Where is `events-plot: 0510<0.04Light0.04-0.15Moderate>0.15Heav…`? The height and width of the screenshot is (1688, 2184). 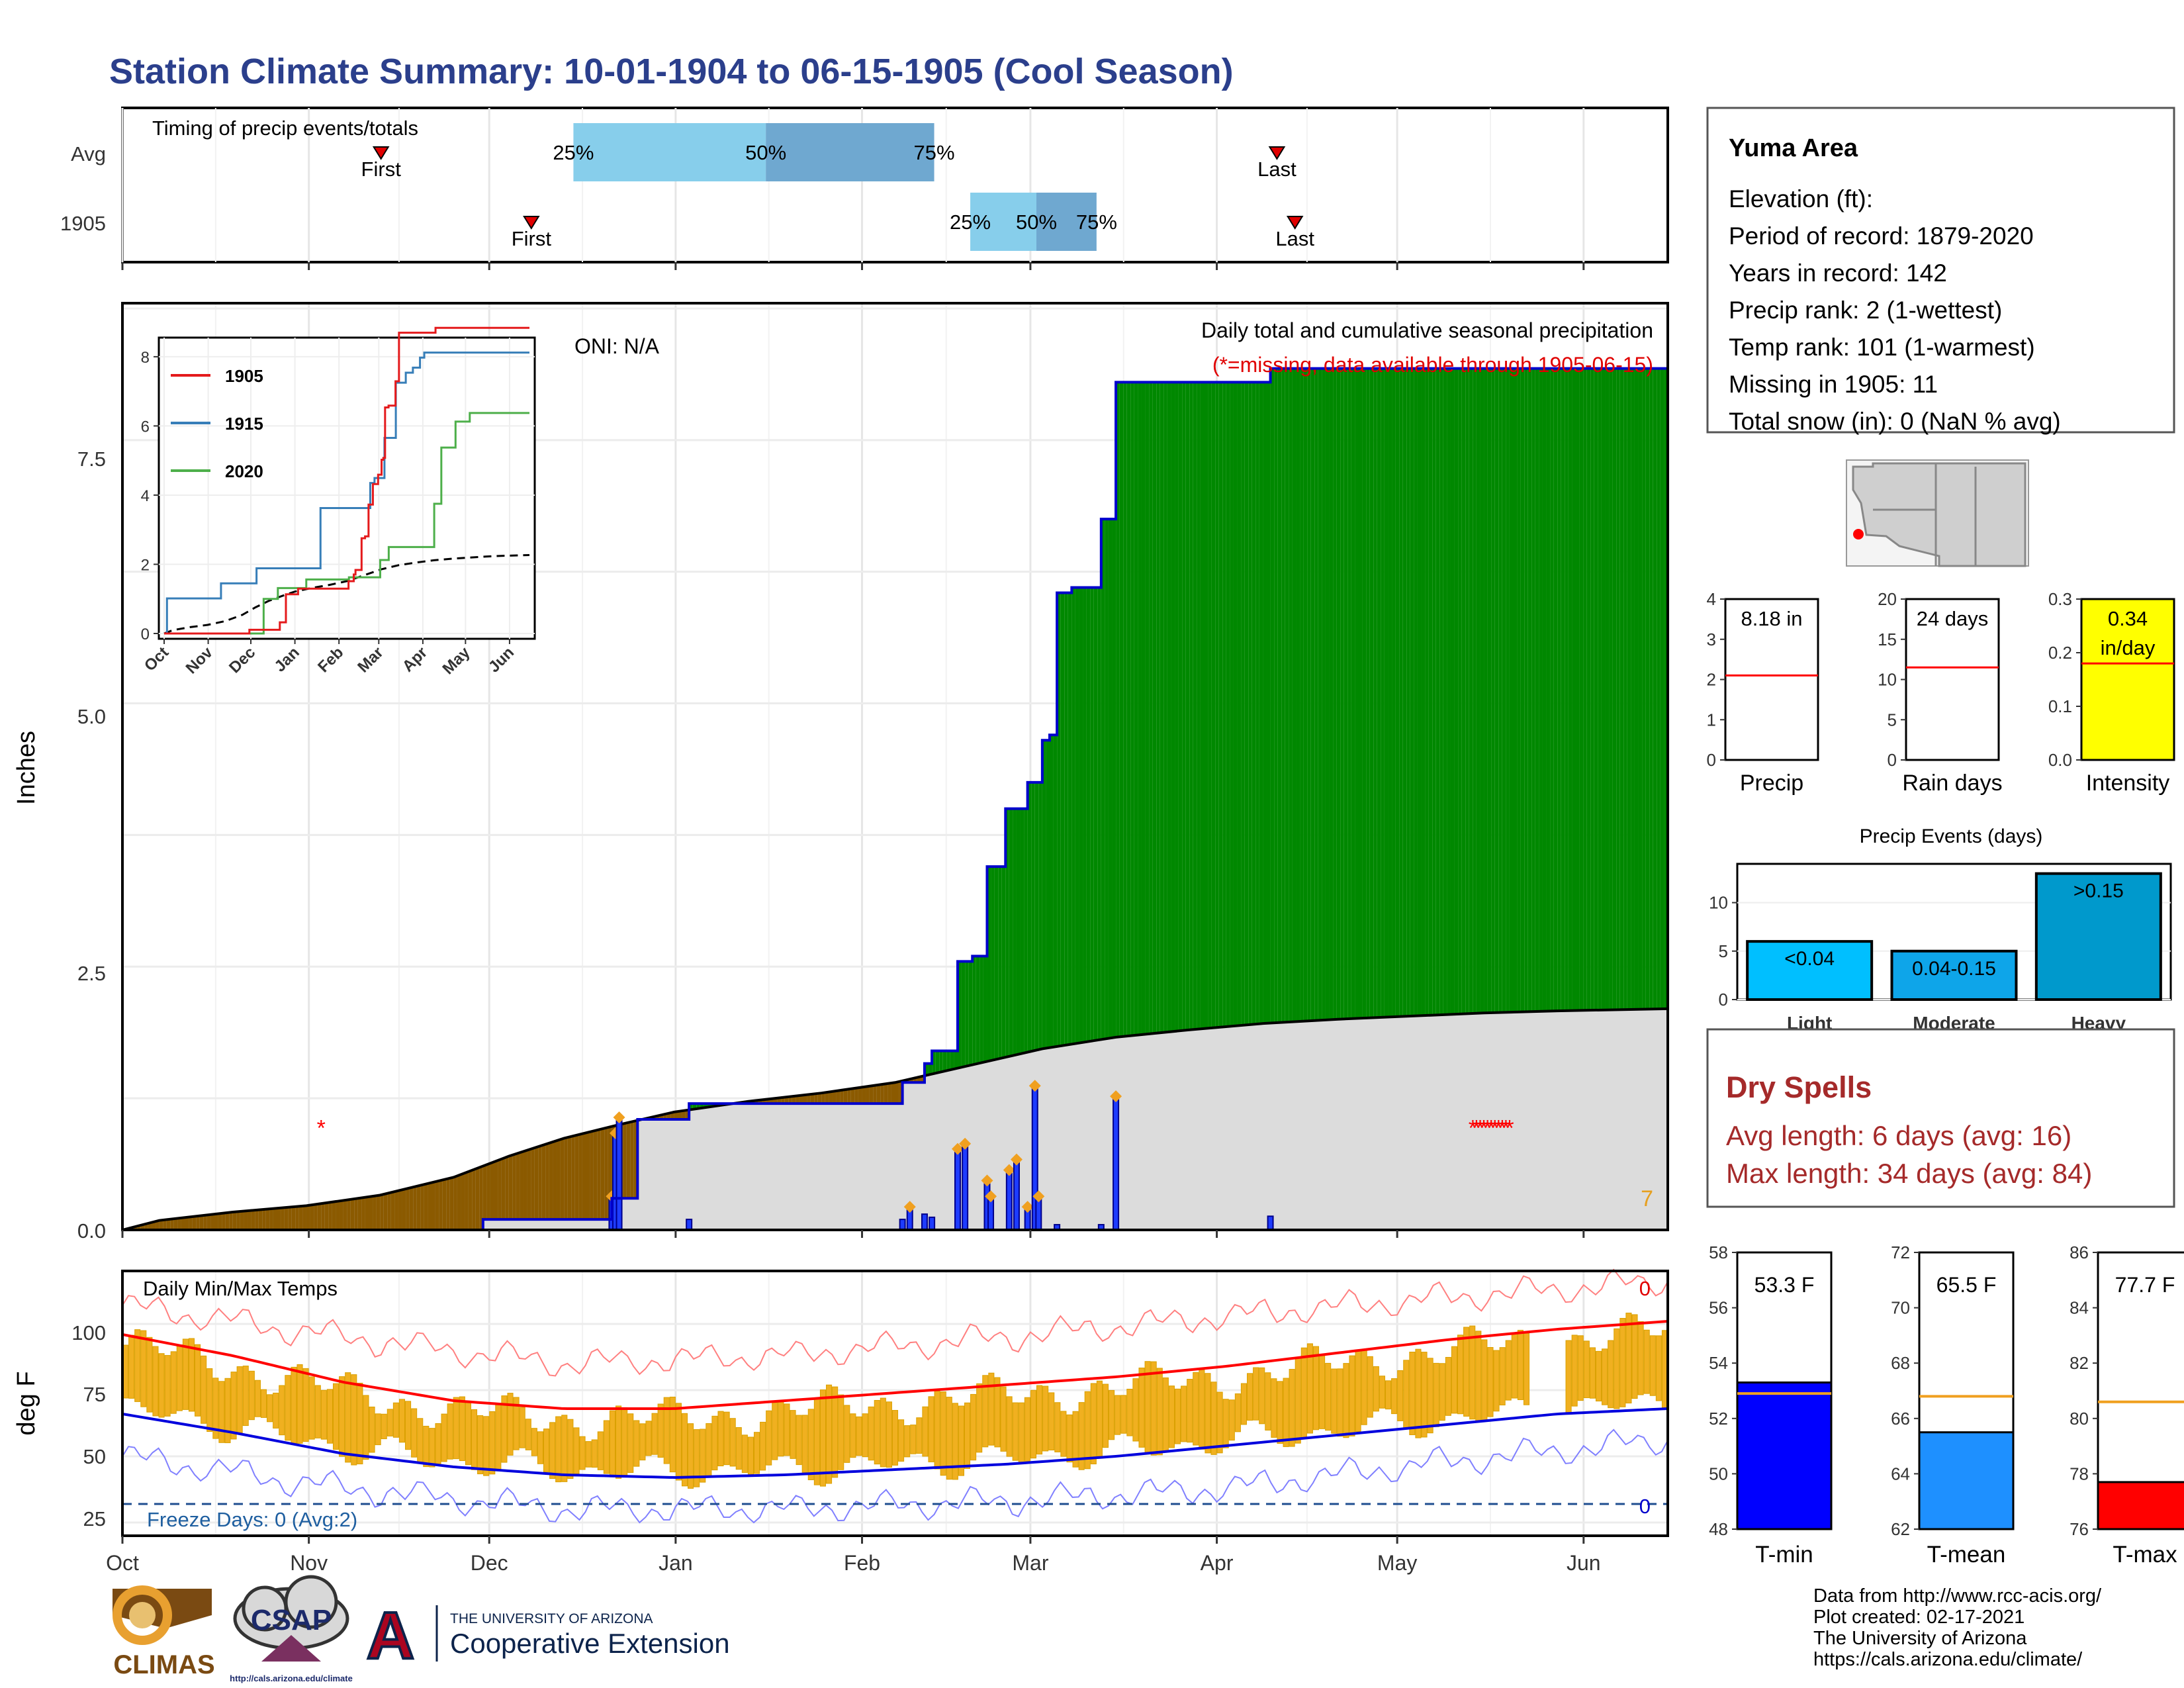 events-plot: 0510<0.04Light0.04-0.15Moderate>0.15Heav… is located at coordinates (1940, 948).